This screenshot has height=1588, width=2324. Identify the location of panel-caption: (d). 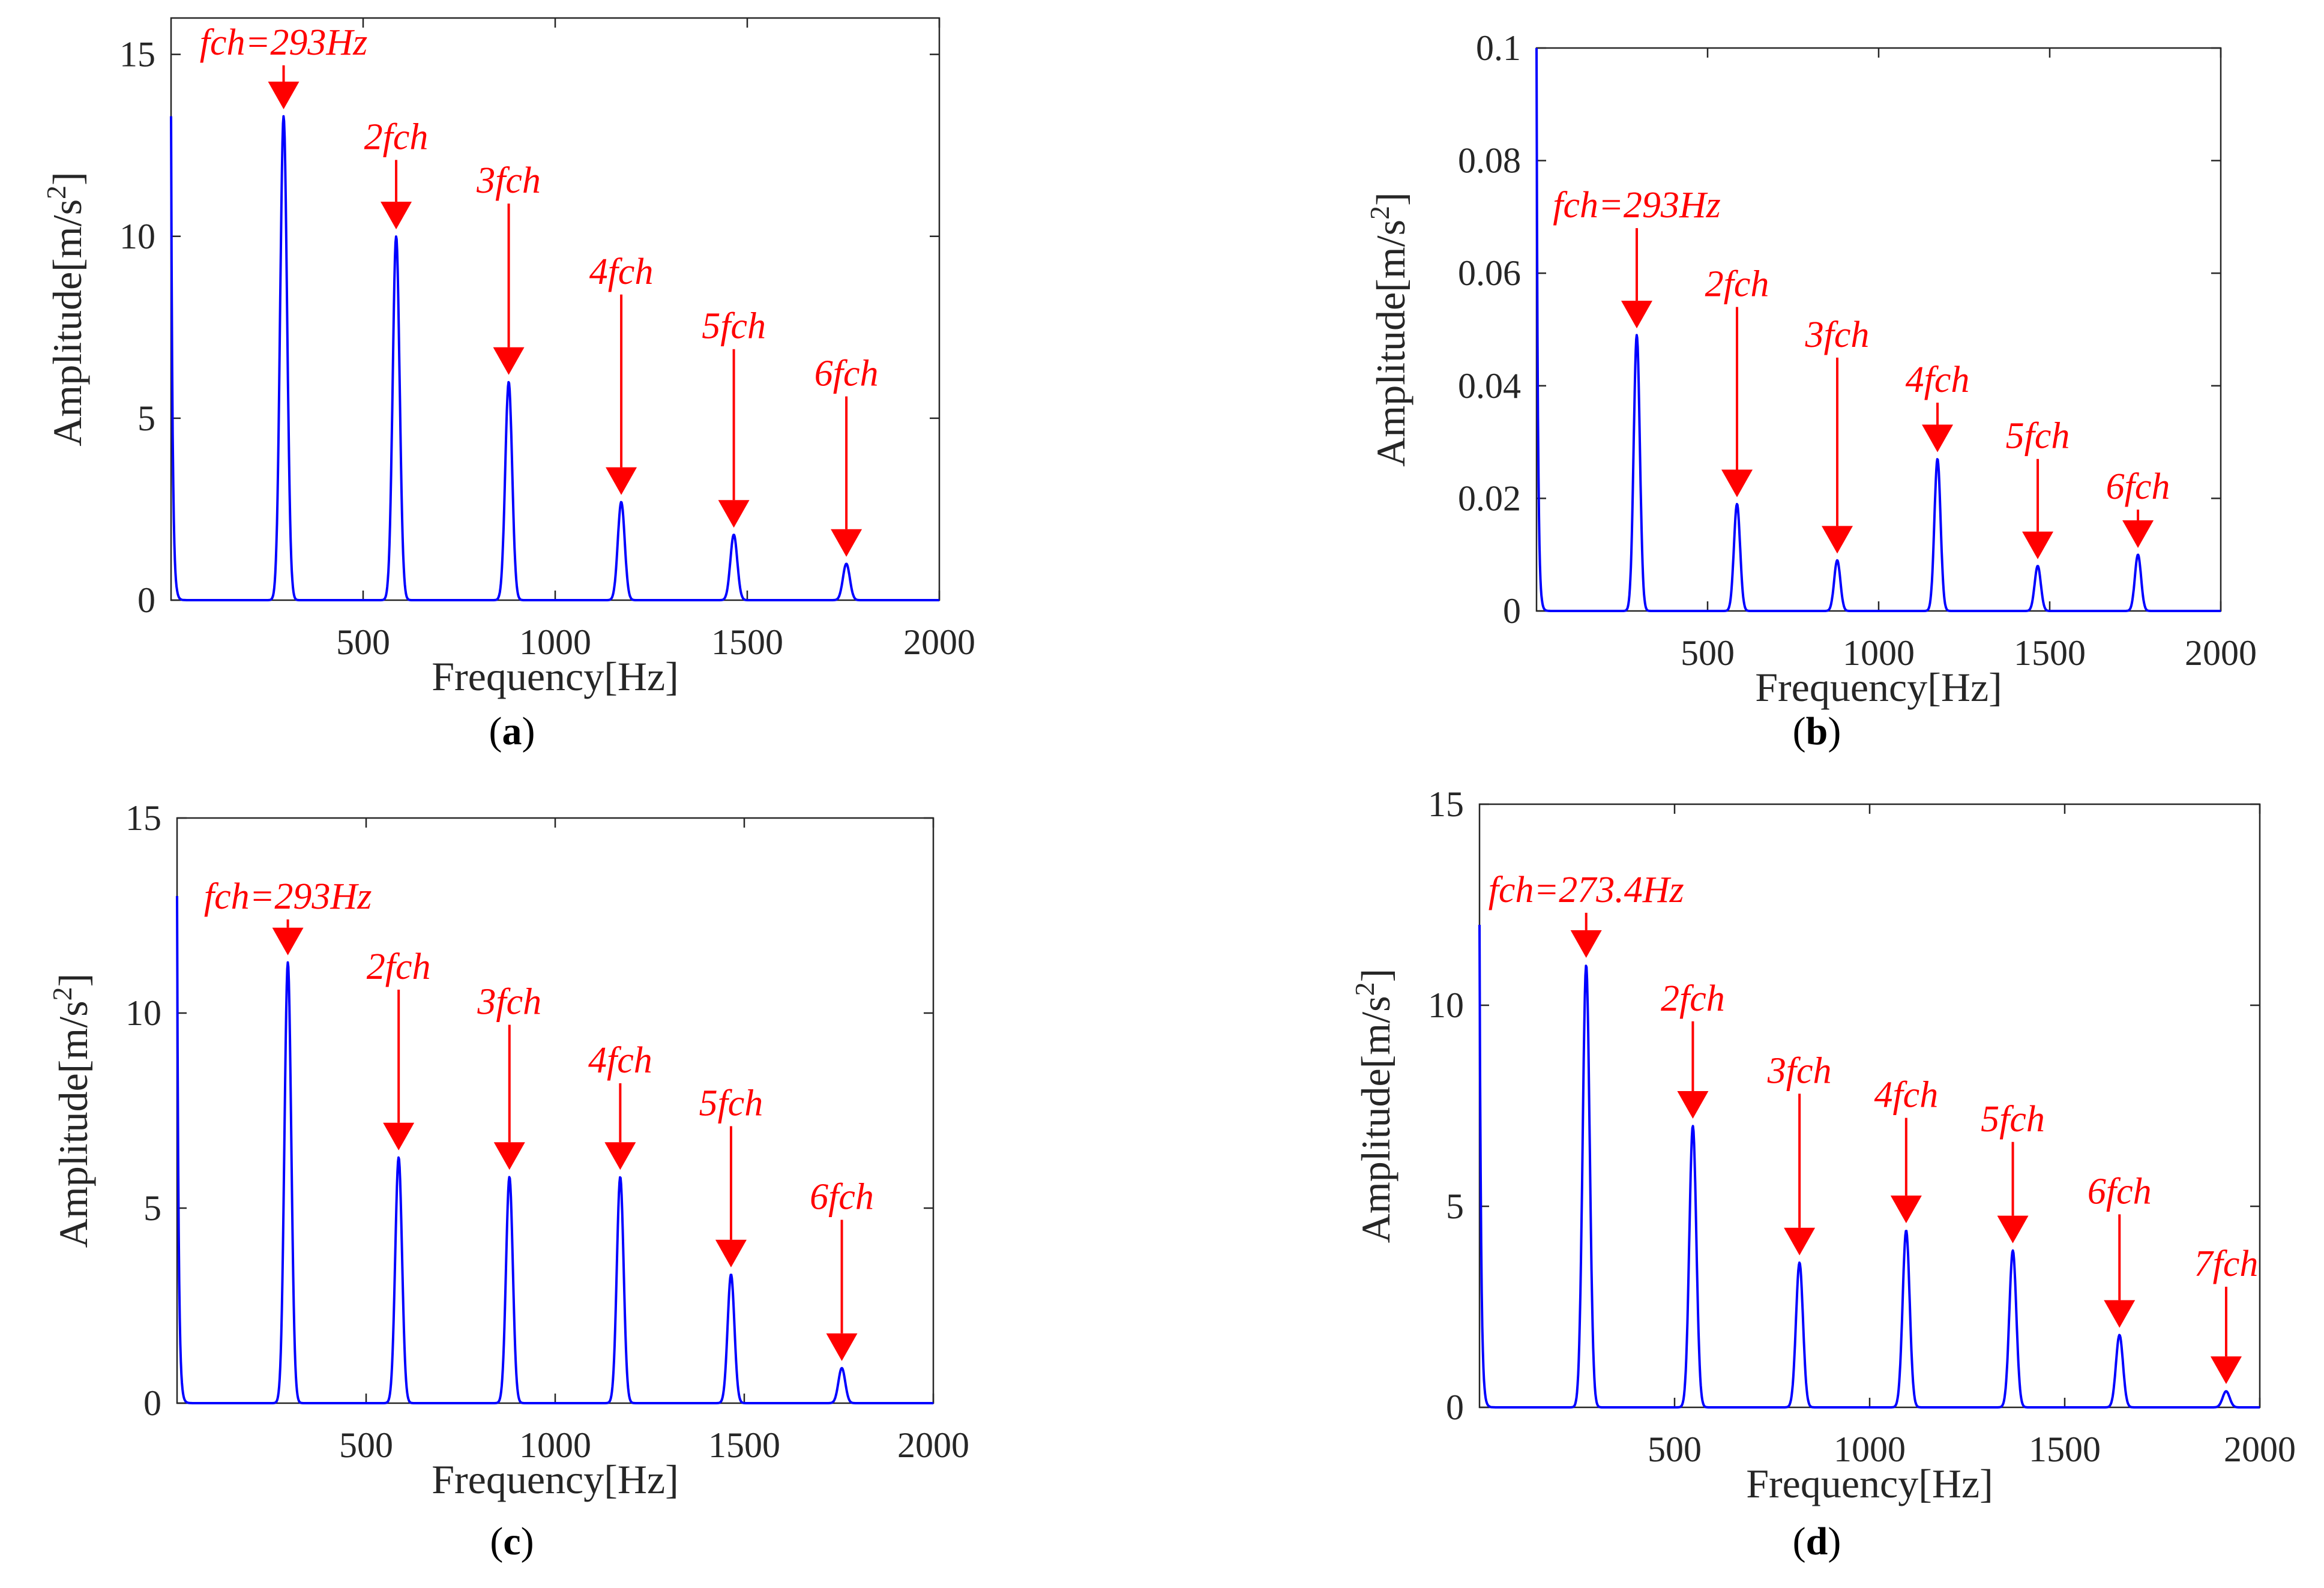
(1817, 1541).